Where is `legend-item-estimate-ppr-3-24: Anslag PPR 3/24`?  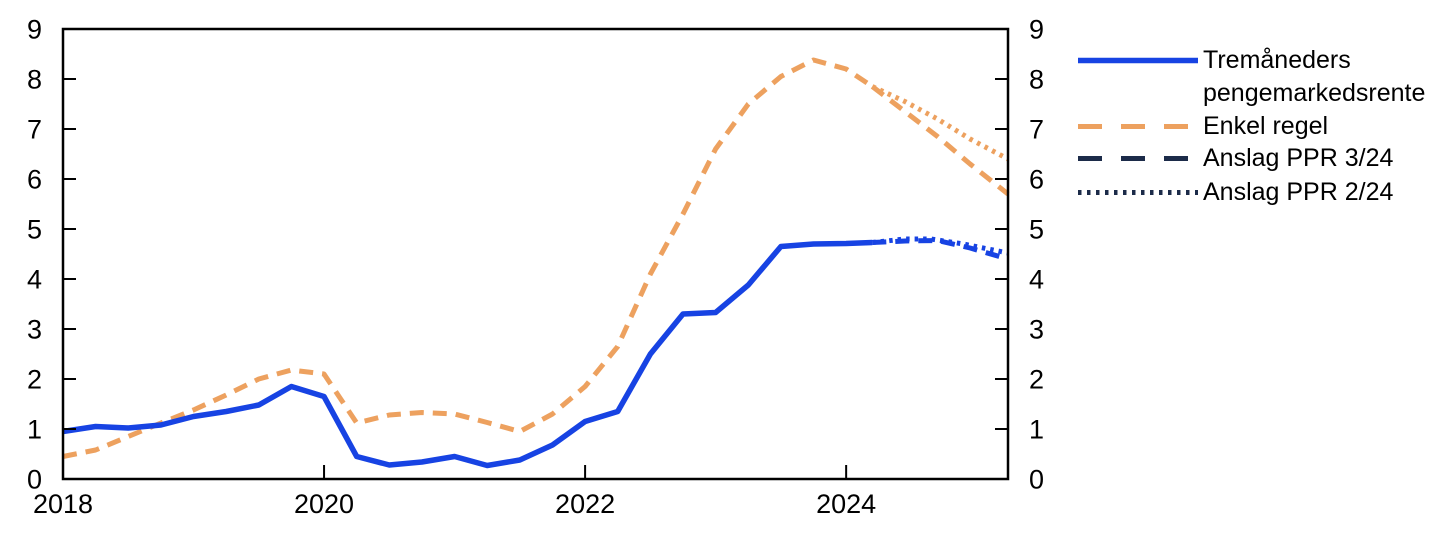
legend-item-estimate-ppr-3-24: Anslag PPR 3/24 is located at coordinates (1234, 158).